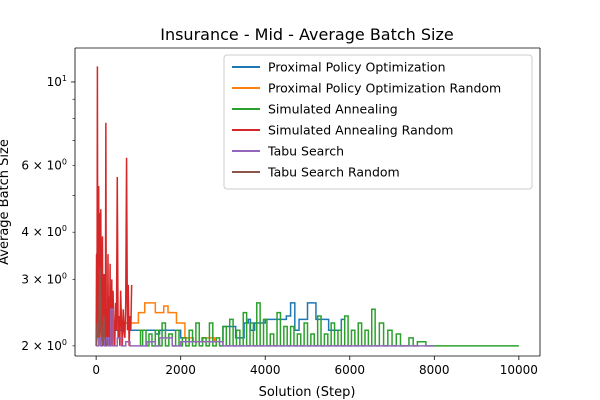 This screenshot has width=600, height=400. What do you see at coordinates (180, 370) in the screenshot?
I see `x-tick-label-1: 2000` at bounding box center [180, 370].